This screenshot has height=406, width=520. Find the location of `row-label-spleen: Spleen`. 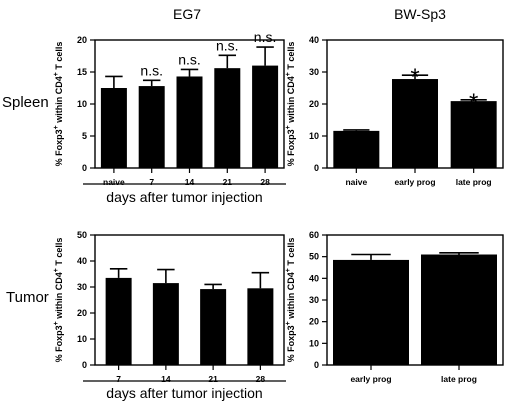

row-label-spleen: Spleen is located at coordinates (25, 102).